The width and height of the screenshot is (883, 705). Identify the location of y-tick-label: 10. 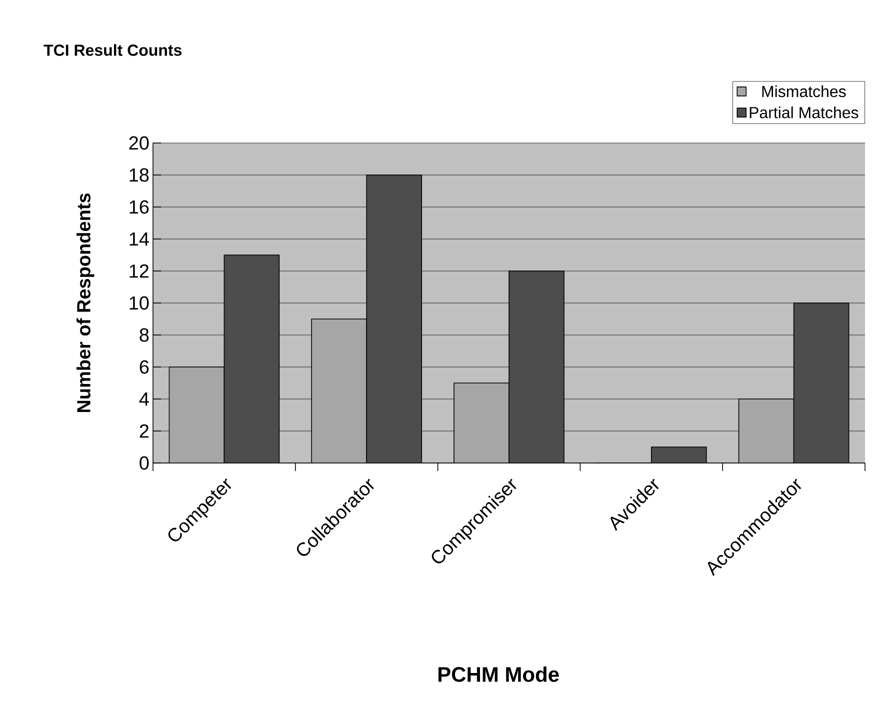
(139, 303).